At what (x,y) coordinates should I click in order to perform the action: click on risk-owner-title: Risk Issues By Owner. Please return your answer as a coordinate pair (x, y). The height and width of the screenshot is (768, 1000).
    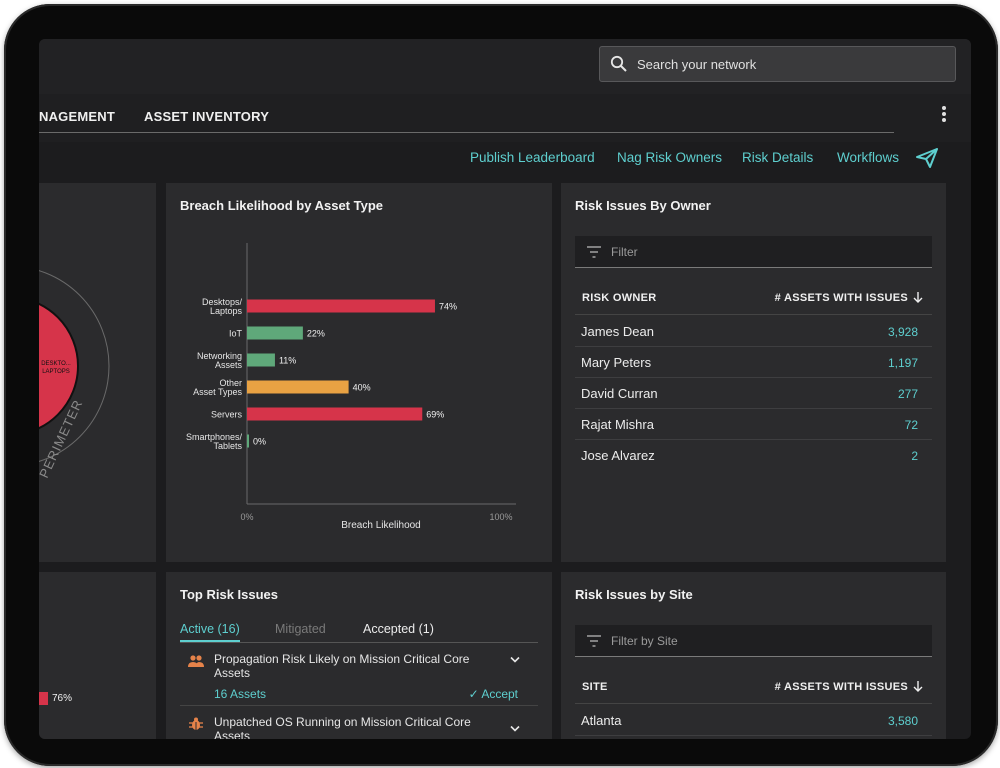
    Looking at the image, I should click on (643, 205).